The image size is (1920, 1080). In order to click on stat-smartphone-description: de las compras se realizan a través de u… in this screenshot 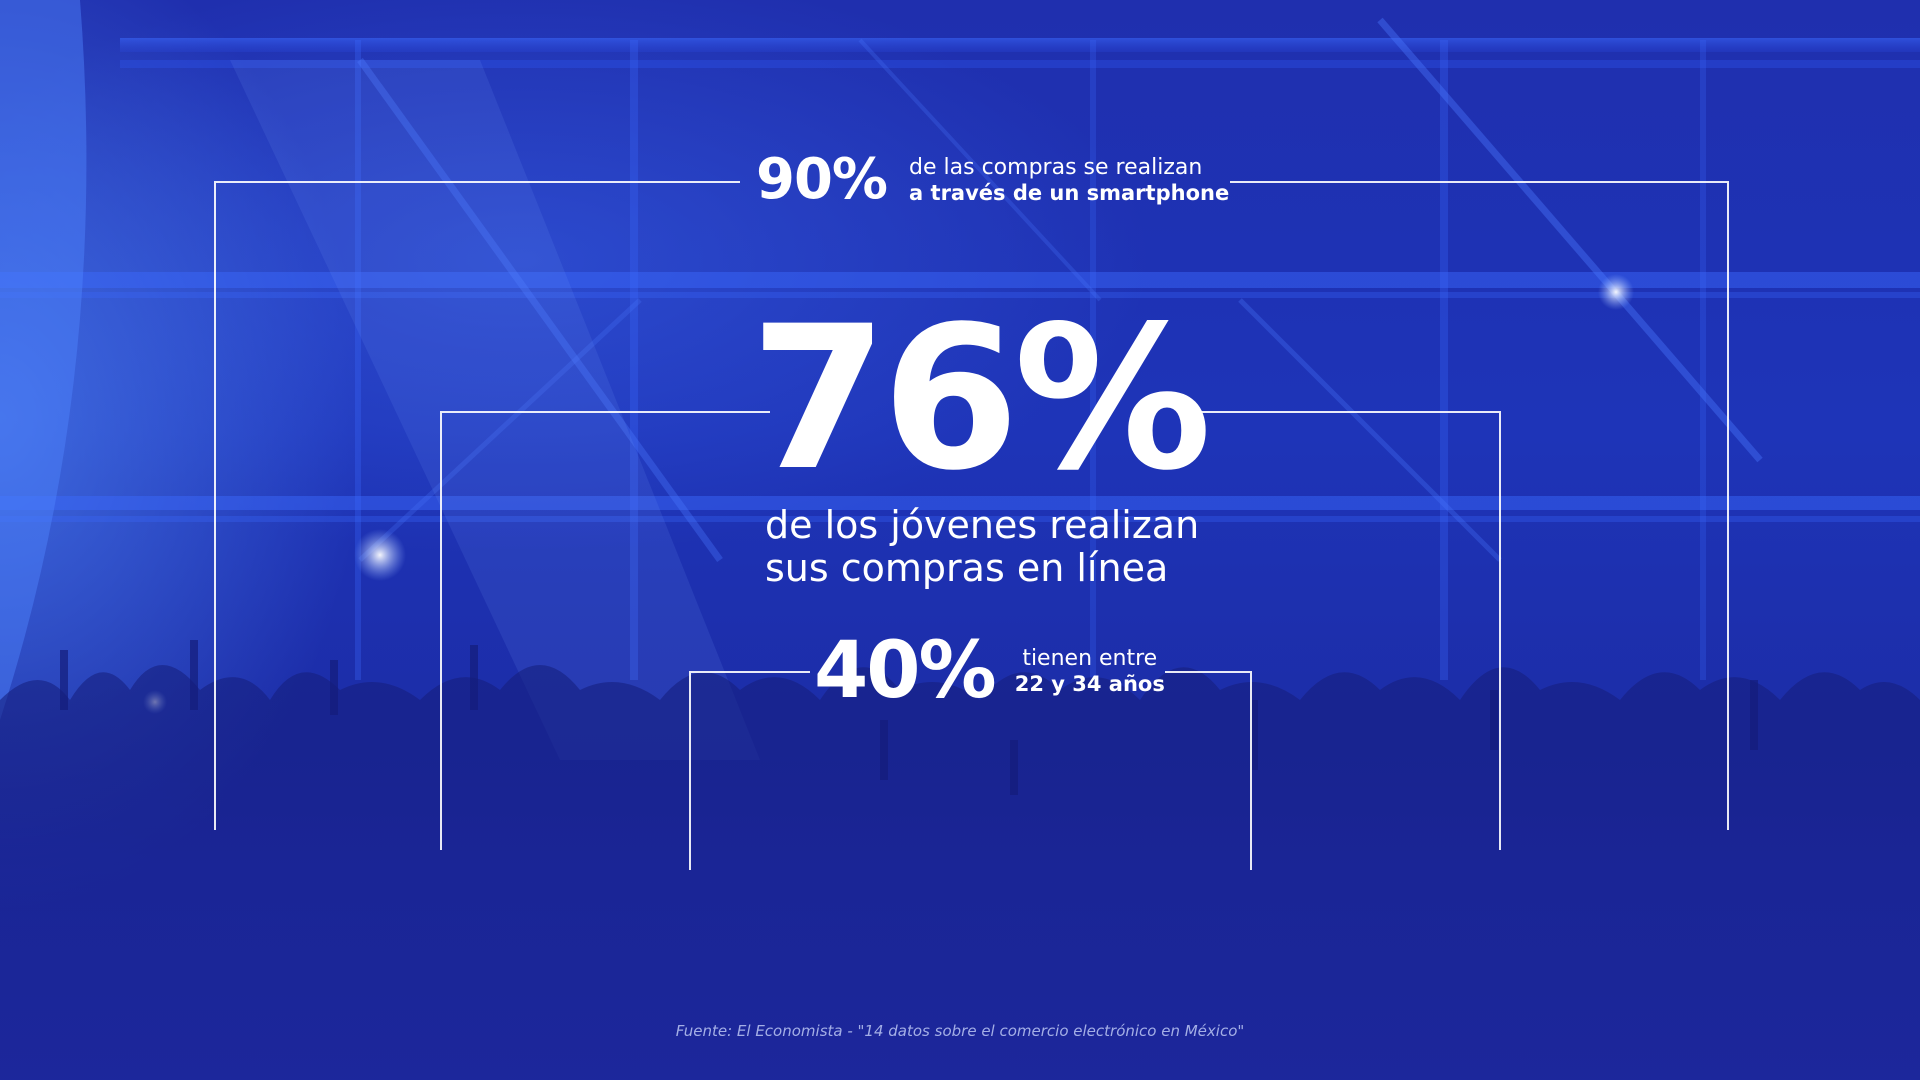, I will do `click(1069, 180)`.